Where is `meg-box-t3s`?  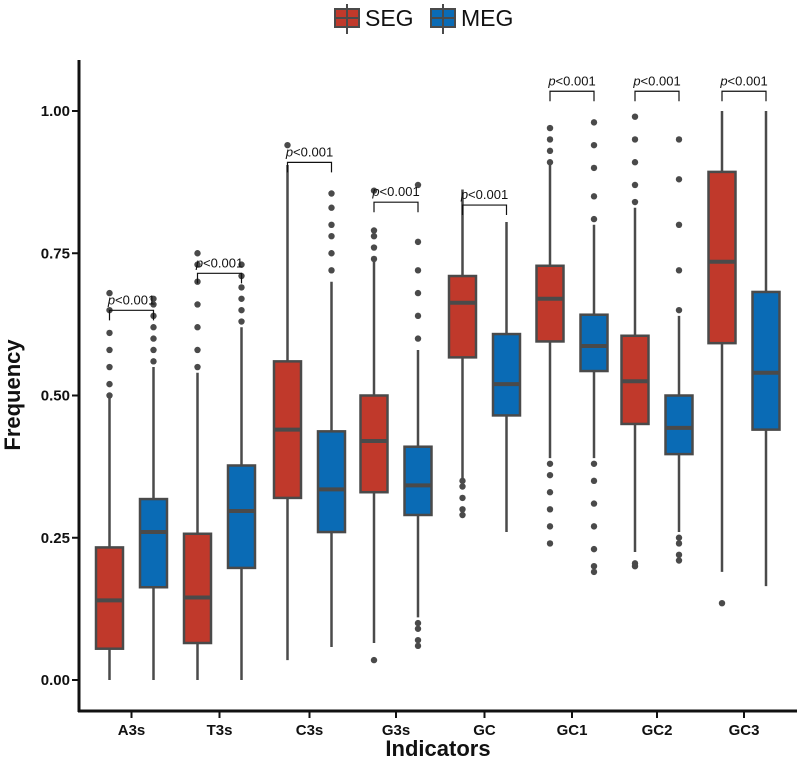
meg-box-t3s is located at coordinates (241, 470).